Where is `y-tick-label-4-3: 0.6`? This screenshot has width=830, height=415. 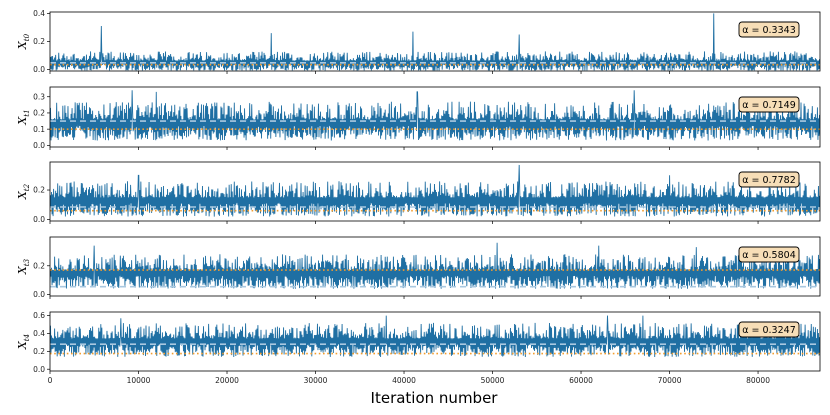 y-tick-label-4-3: 0.6 is located at coordinates (39, 315).